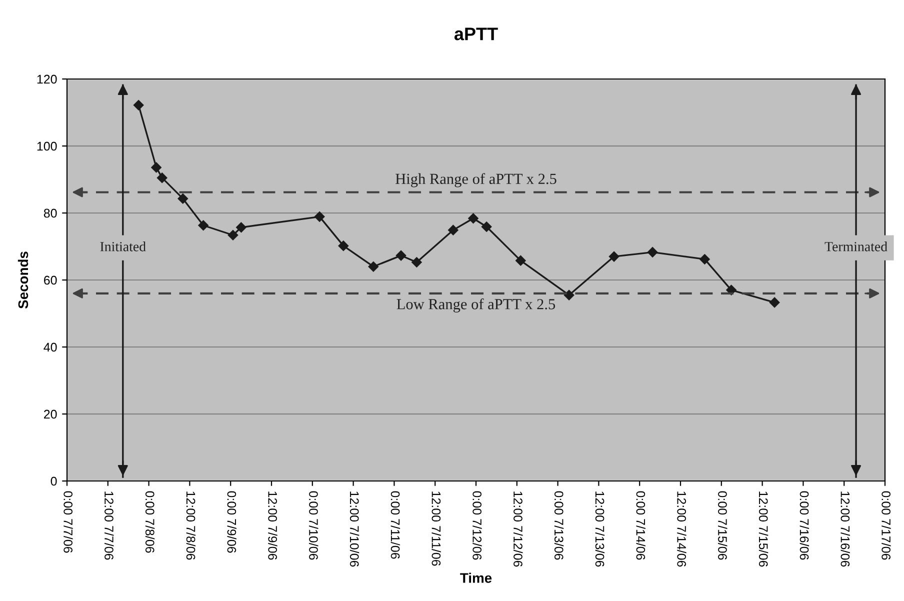 The width and height of the screenshot is (904, 601). What do you see at coordinates (50, 213) in the screenshot?
I see `y-tick-label: 80` at bounding box center [50, 213].